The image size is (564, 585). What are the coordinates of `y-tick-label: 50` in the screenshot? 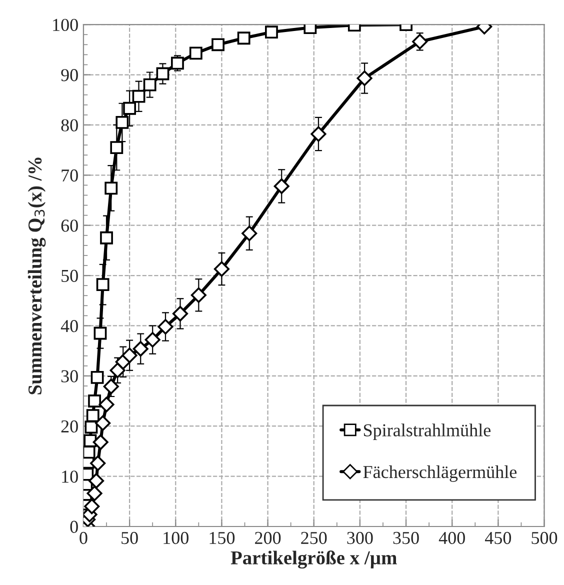 It's located at (70, 276).